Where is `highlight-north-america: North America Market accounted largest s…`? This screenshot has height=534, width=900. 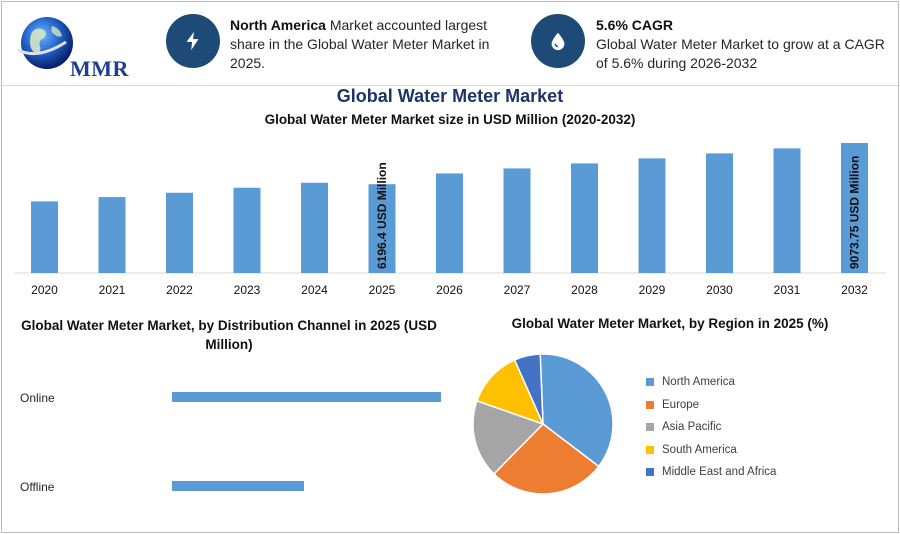 highlight-north-america: North America Market accounted largest s… is located at coordinates (360, 44).